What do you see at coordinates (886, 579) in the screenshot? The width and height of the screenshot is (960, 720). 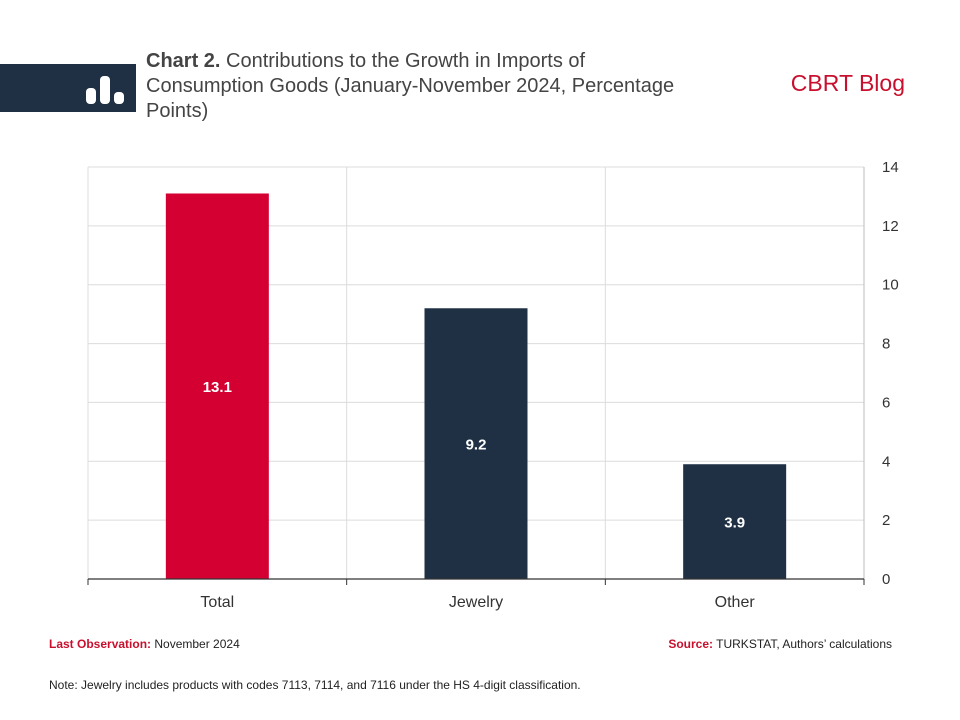 I see `y-tick-label: 0` at bounding box center [886, 579].